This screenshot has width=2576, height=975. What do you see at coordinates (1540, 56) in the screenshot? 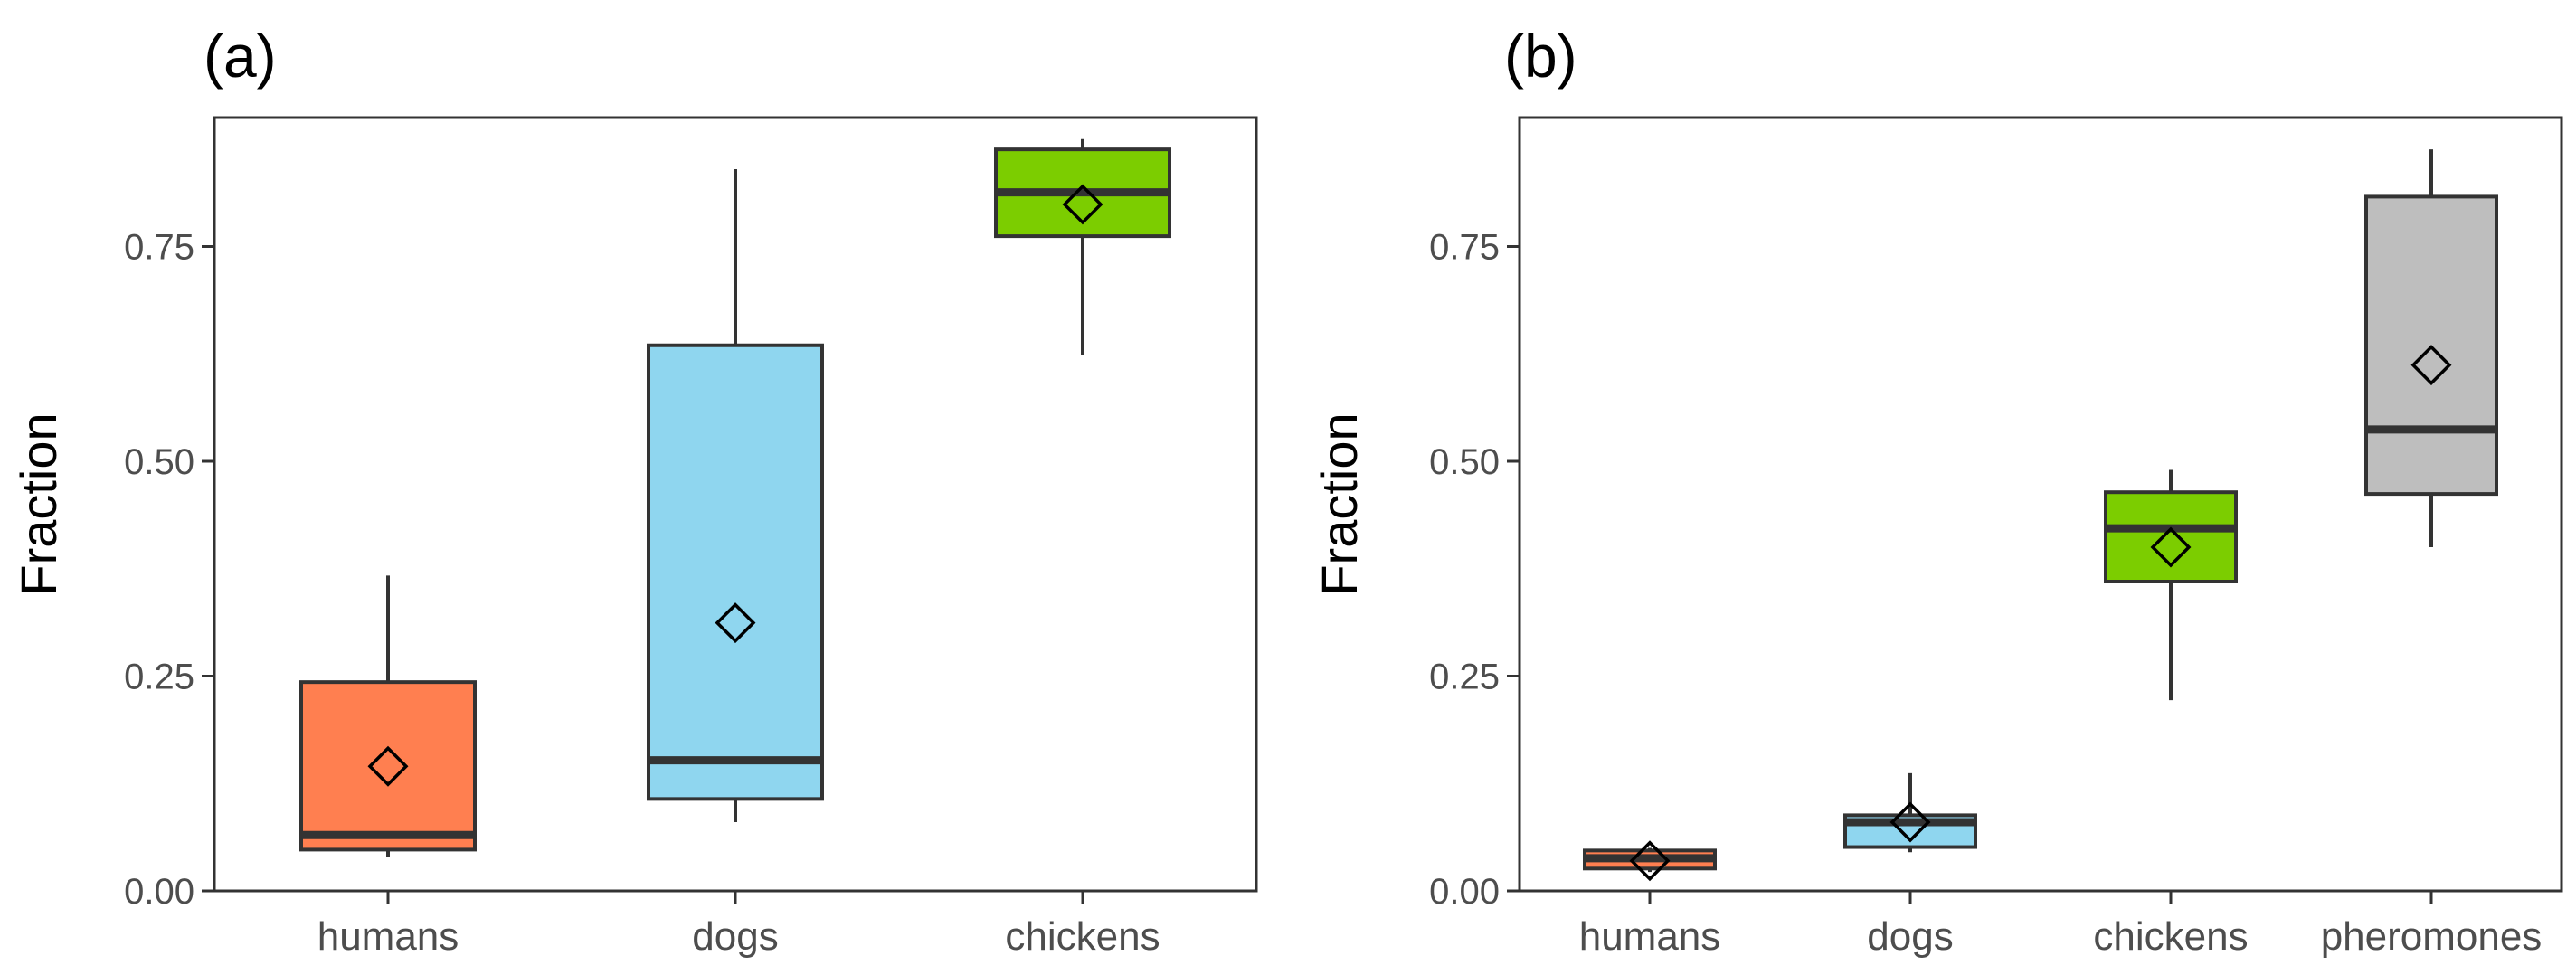
I see `panel-label: (b)` at bounding box center [1540, 56].